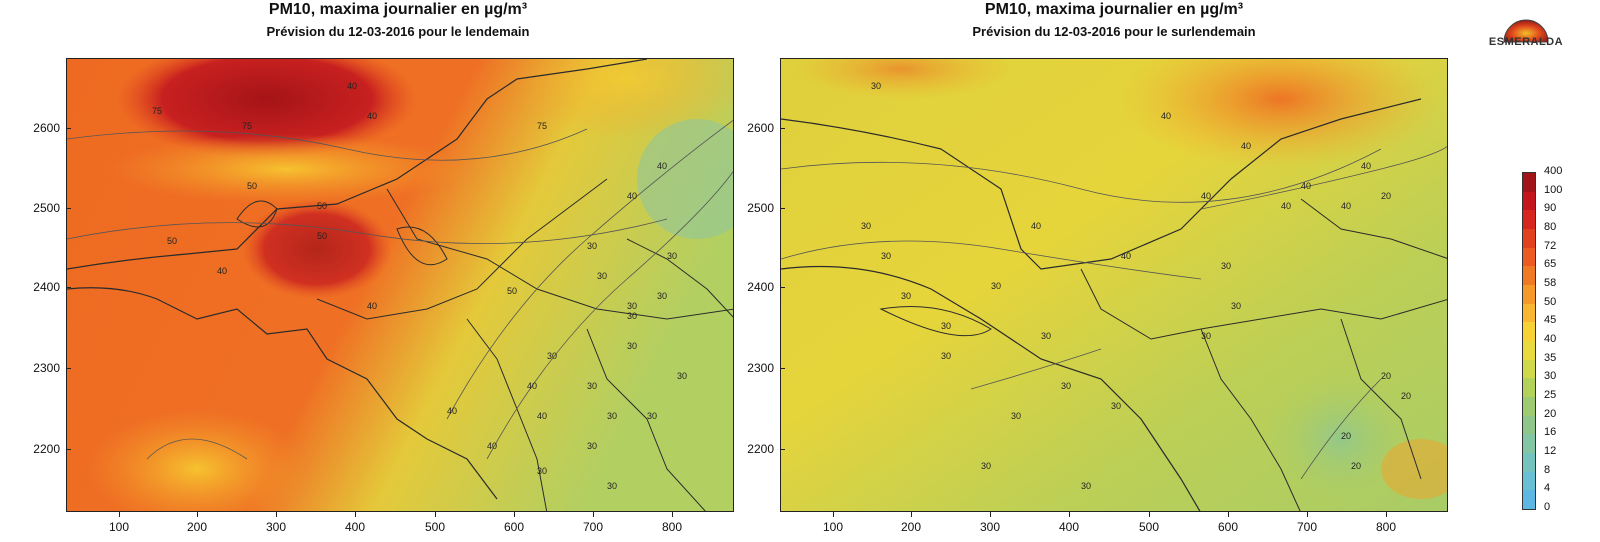  I want to click on right-x-tick-label: 500, so click(1149, 527).